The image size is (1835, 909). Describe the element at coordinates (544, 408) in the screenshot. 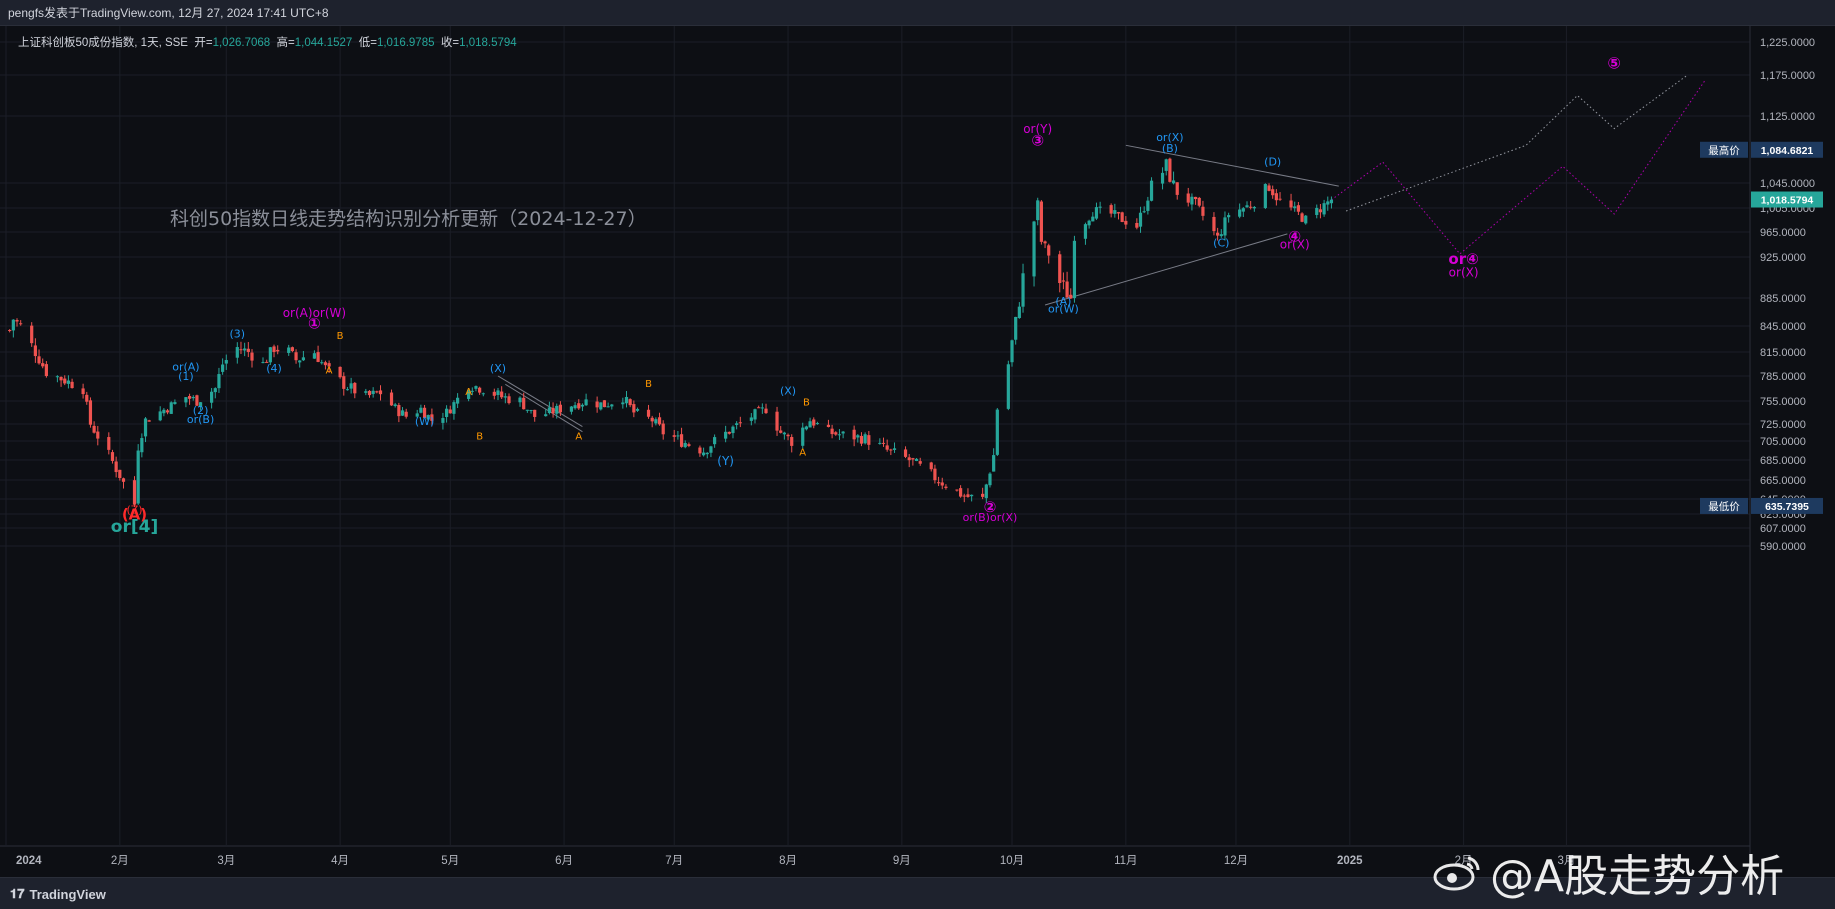

I see `trend-line` at that location.